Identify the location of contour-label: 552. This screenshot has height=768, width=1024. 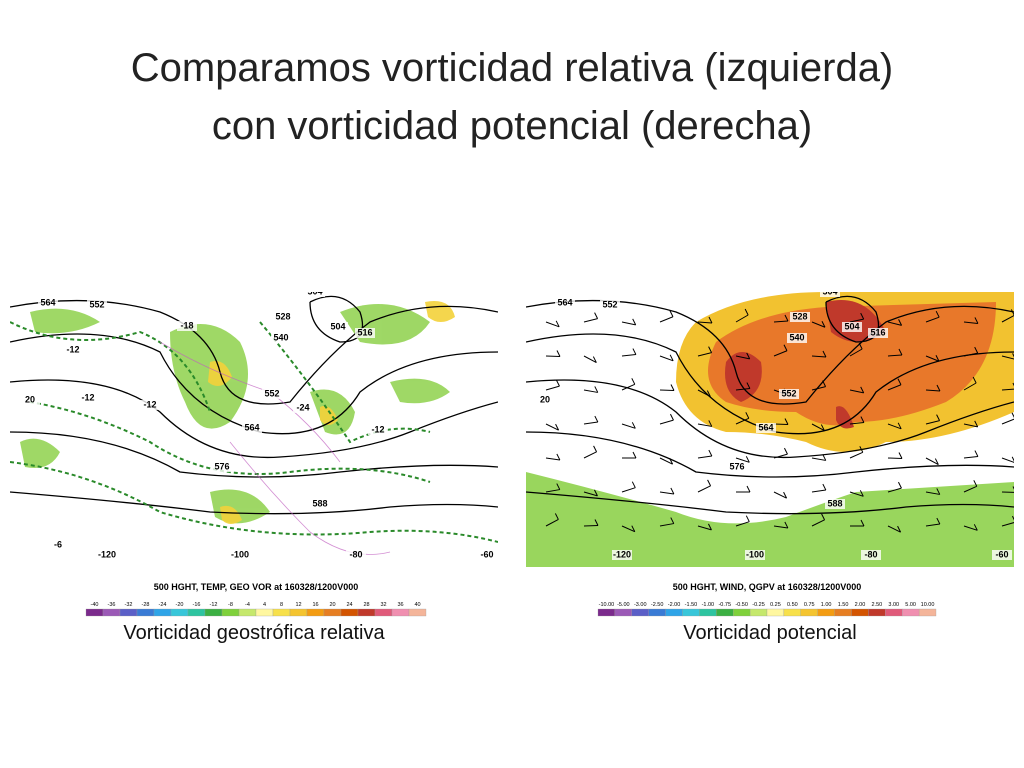
(96, 304).